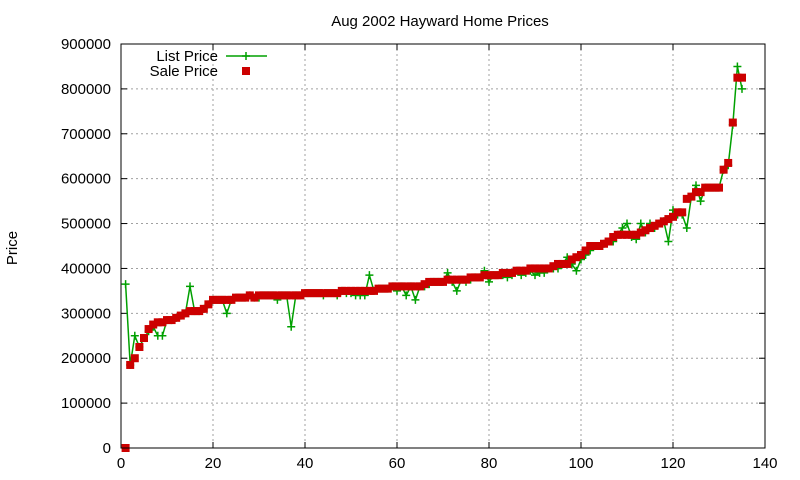  What do you see at coordinates (305, 463) in the screenshot?
I see `x-tick-label: 40` at bounding box center [305, 463].